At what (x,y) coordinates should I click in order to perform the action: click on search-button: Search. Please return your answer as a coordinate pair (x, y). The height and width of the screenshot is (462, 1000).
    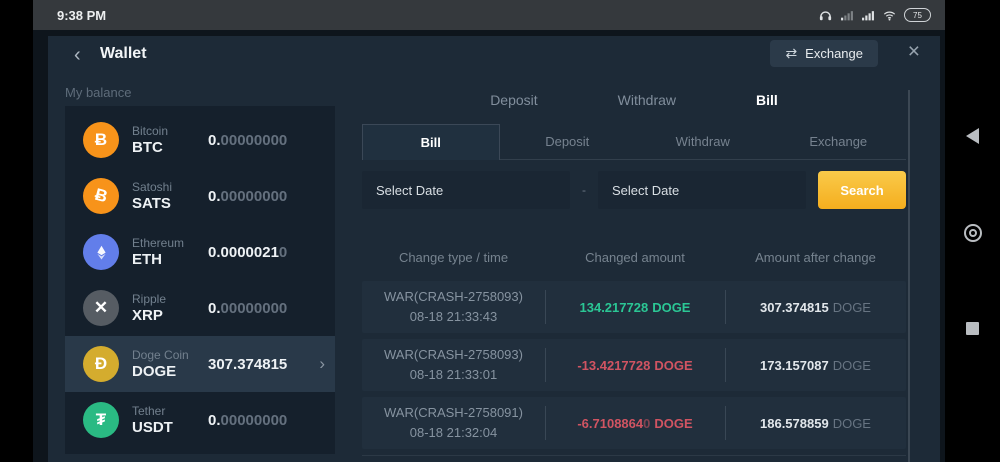
    Looking at the image, I should click on (862, 190).